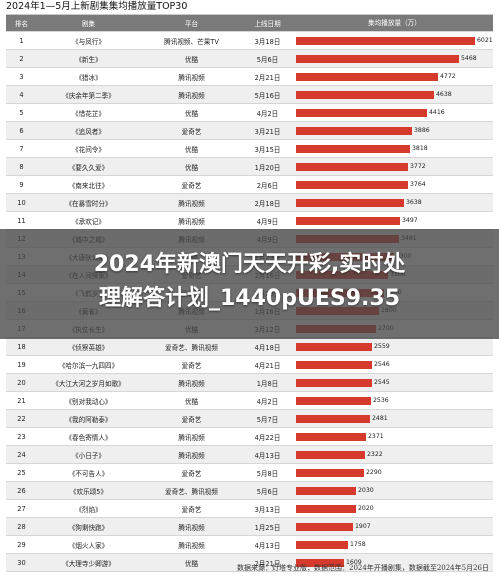  I want to click on cell-name: 《别对我动心》, so click(88, 401).